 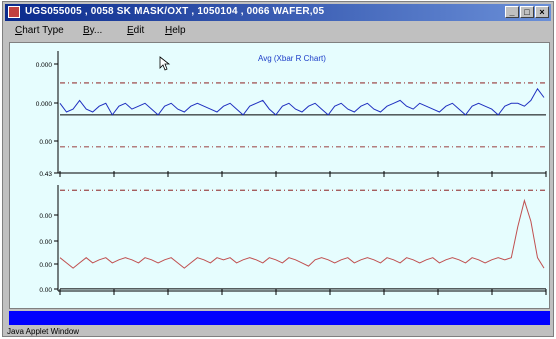 I want to click on menu-chart-type: Chart Type, so click(x=39, y=30).